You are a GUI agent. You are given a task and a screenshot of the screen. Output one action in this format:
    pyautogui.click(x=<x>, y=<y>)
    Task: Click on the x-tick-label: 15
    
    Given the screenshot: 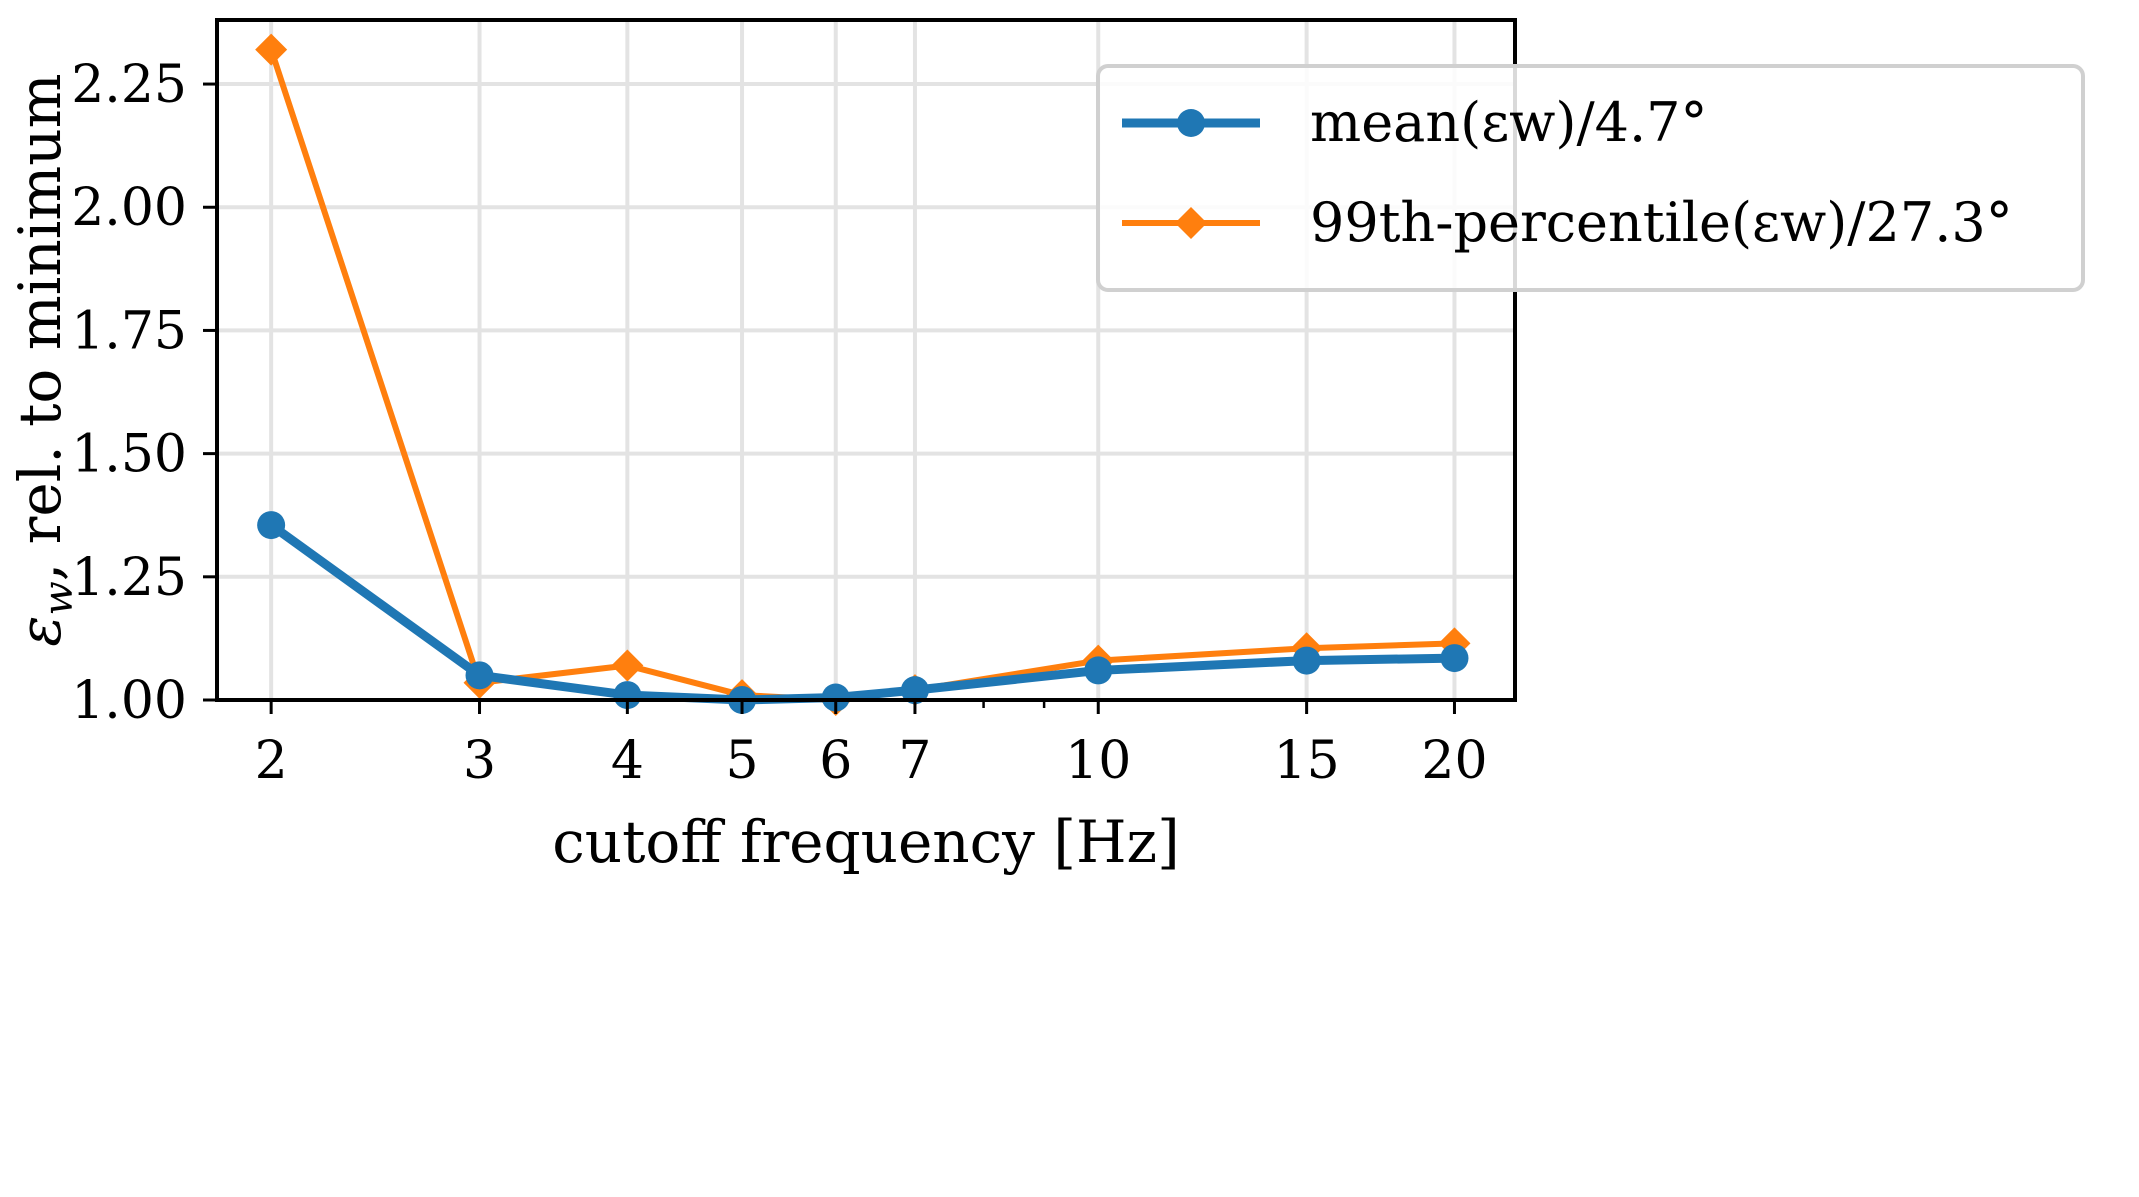 What is the action you would take?
    pyautogui.click(x=1307, y=761)
    